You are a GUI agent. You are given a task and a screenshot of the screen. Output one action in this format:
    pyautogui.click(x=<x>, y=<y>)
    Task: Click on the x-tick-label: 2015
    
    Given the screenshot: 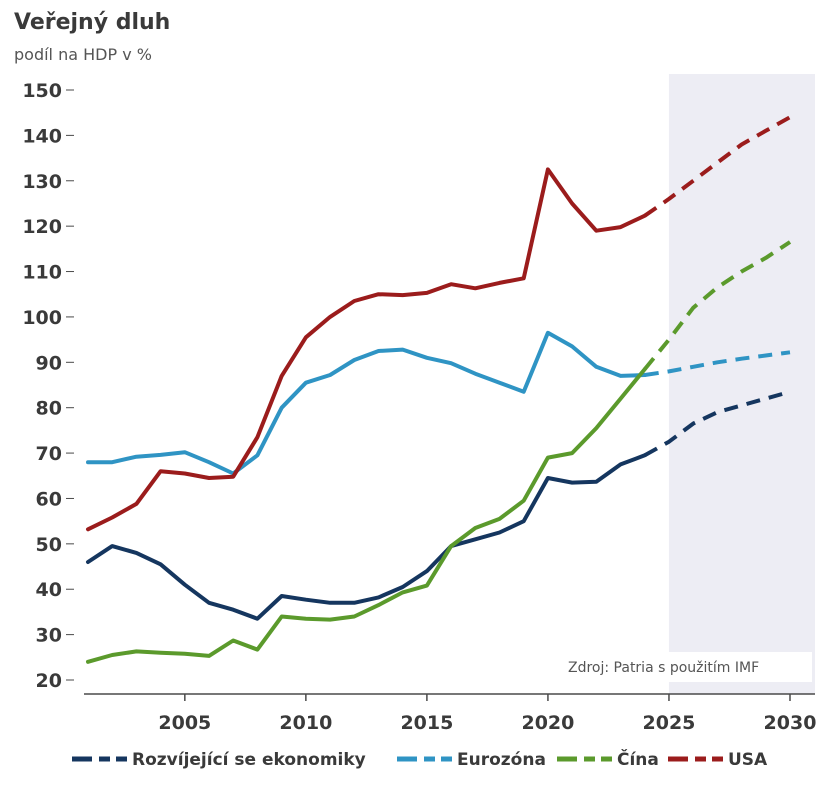 What is the action you would take?
    pyautogui.click(x=426, y=723)
    